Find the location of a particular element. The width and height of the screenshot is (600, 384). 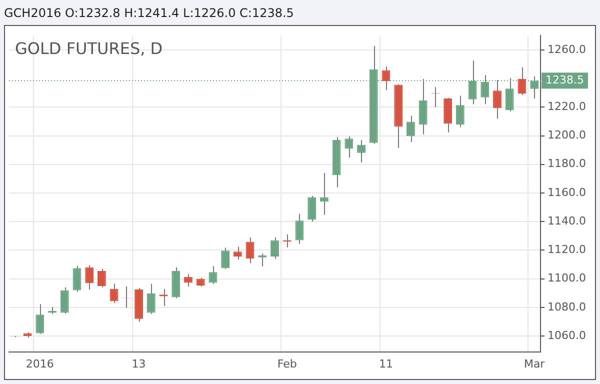

x-tick-label: 11 is located at coordinates (386, 363).